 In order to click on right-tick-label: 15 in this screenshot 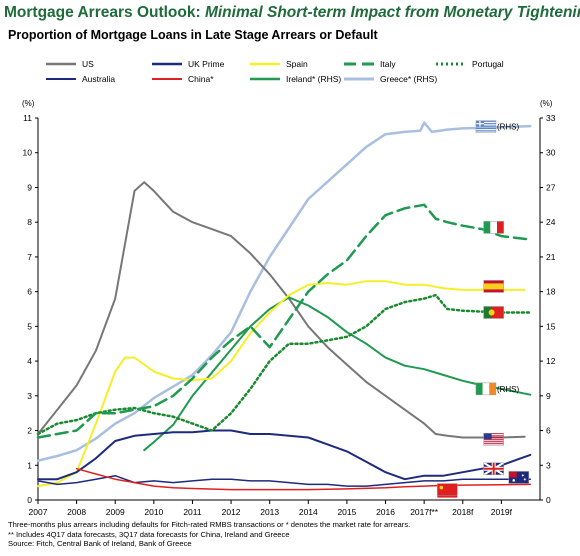, I will do `click(551, 326)`.